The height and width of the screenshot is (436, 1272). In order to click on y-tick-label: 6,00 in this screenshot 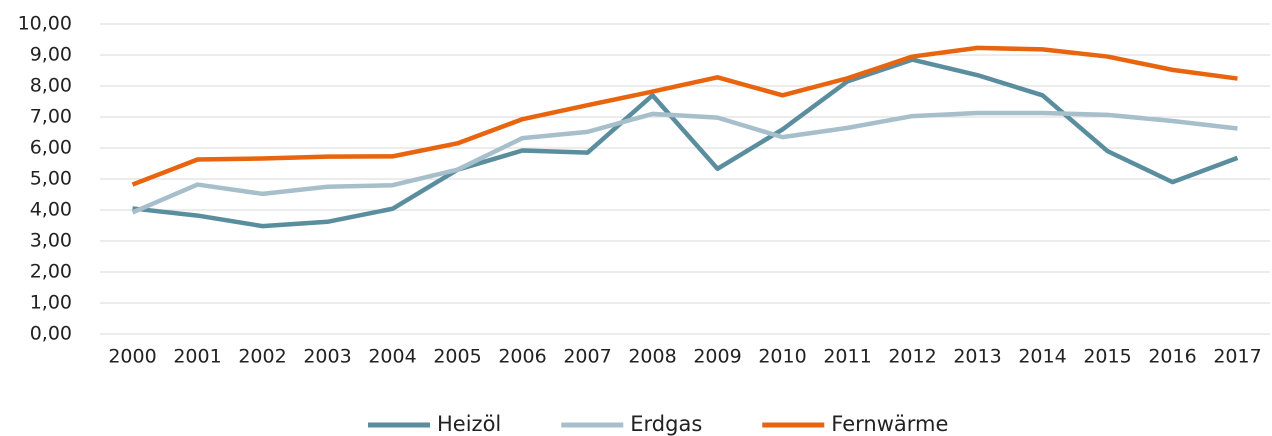, I will do `click(51, 148)`.